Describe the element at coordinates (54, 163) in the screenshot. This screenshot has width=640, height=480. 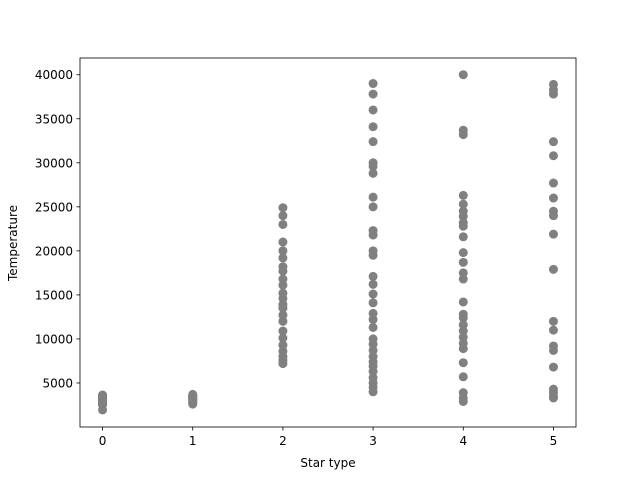
I see `y-tick-label: 30000` at that location.